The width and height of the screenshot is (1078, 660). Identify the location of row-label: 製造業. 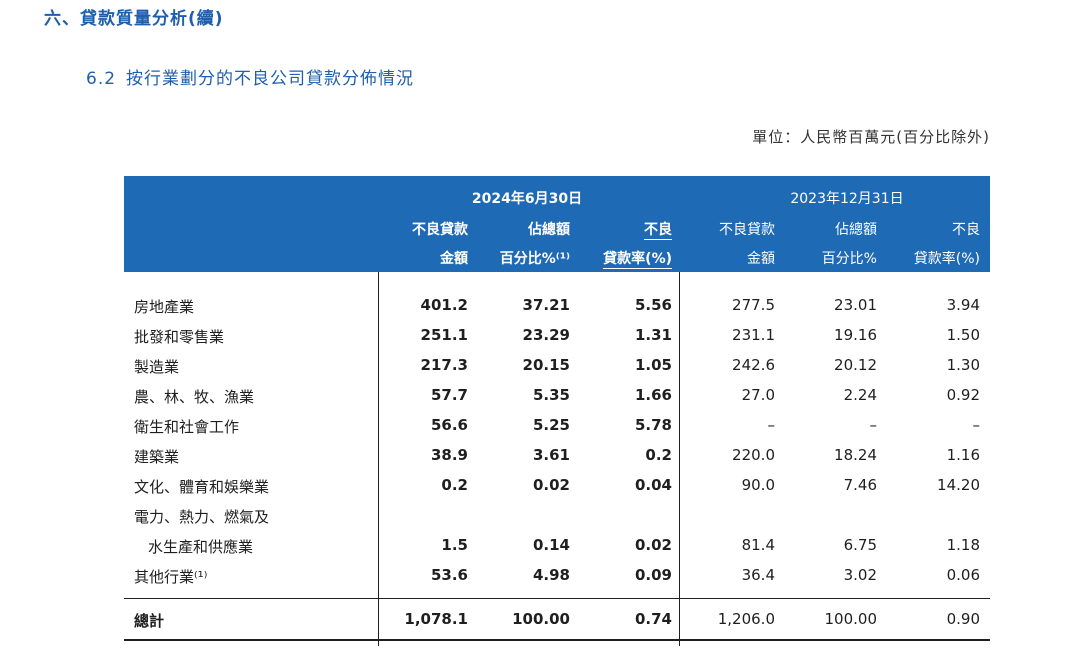
(157, 367).